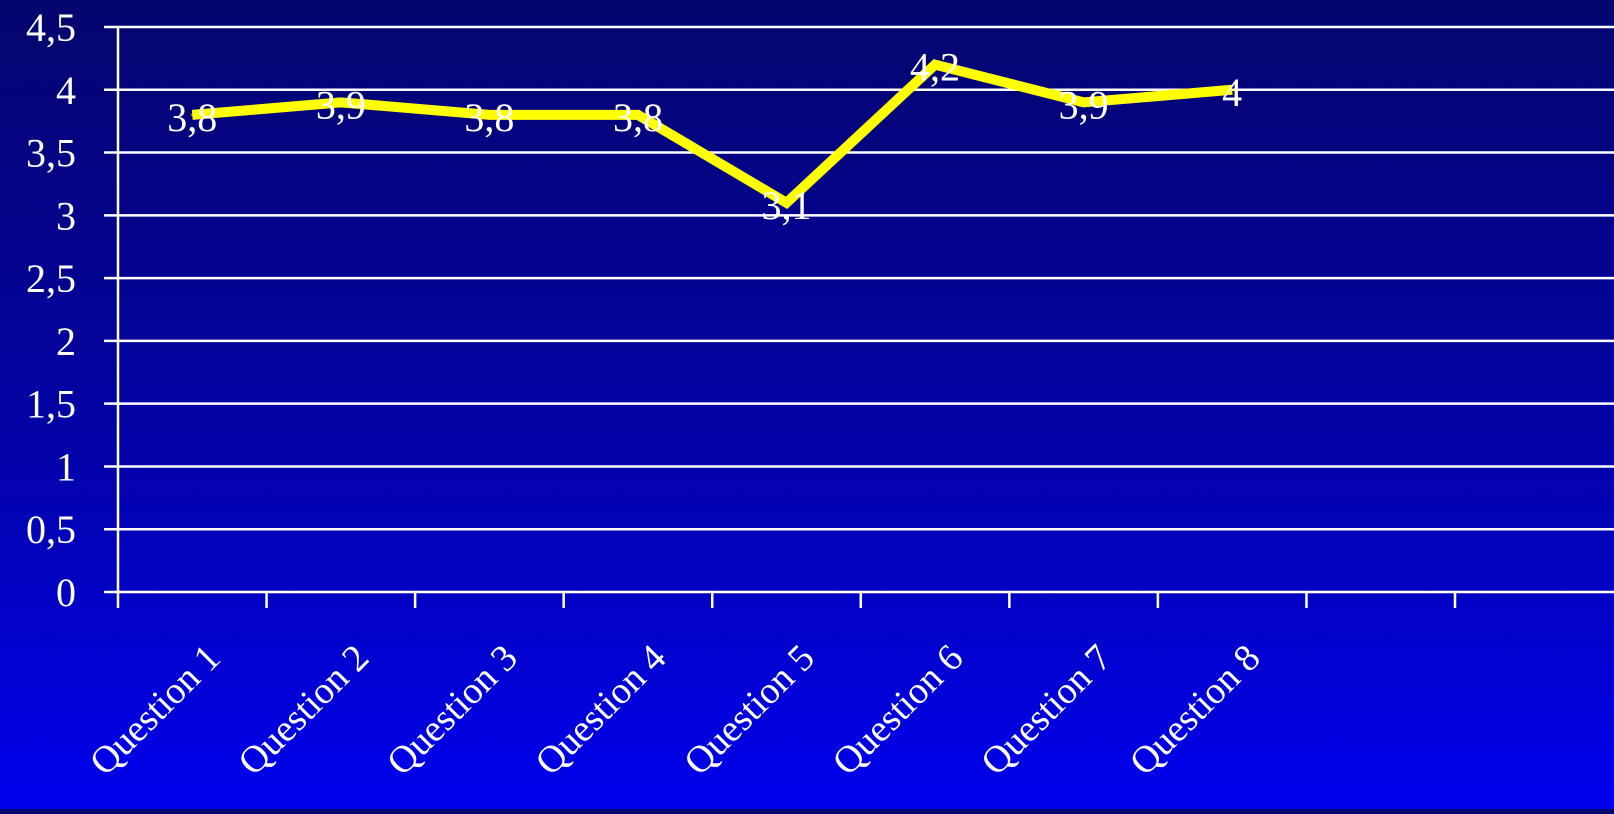 This screenshot has height=814, width=1614. Describe the element at coordinates (66, 215) in the screenshot. I see `y-tick-label: 3` at that location.